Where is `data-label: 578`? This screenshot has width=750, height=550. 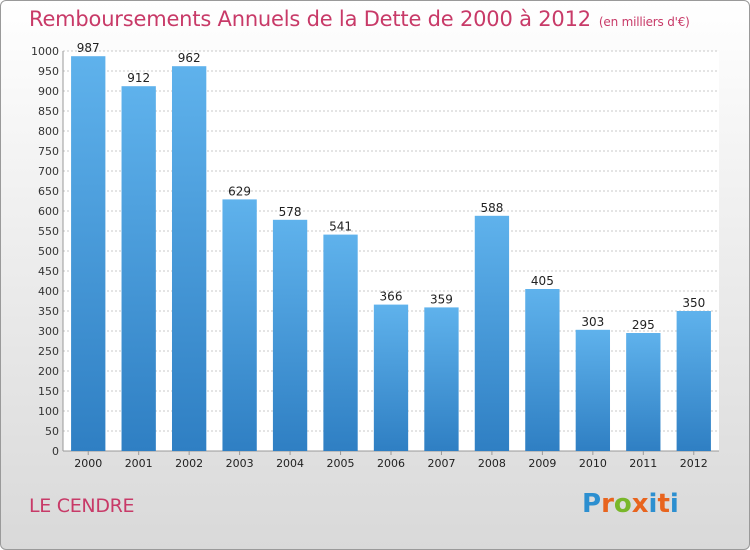 data-label: 578 is located at coordinates (290, 212).